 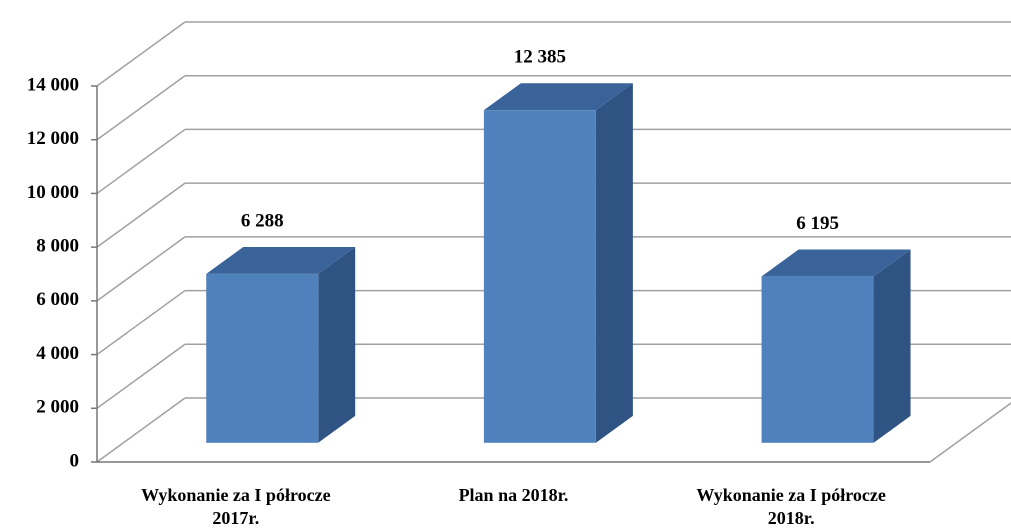 I want to click on y-tick-label: 4 000, so click(x=57, y=353).